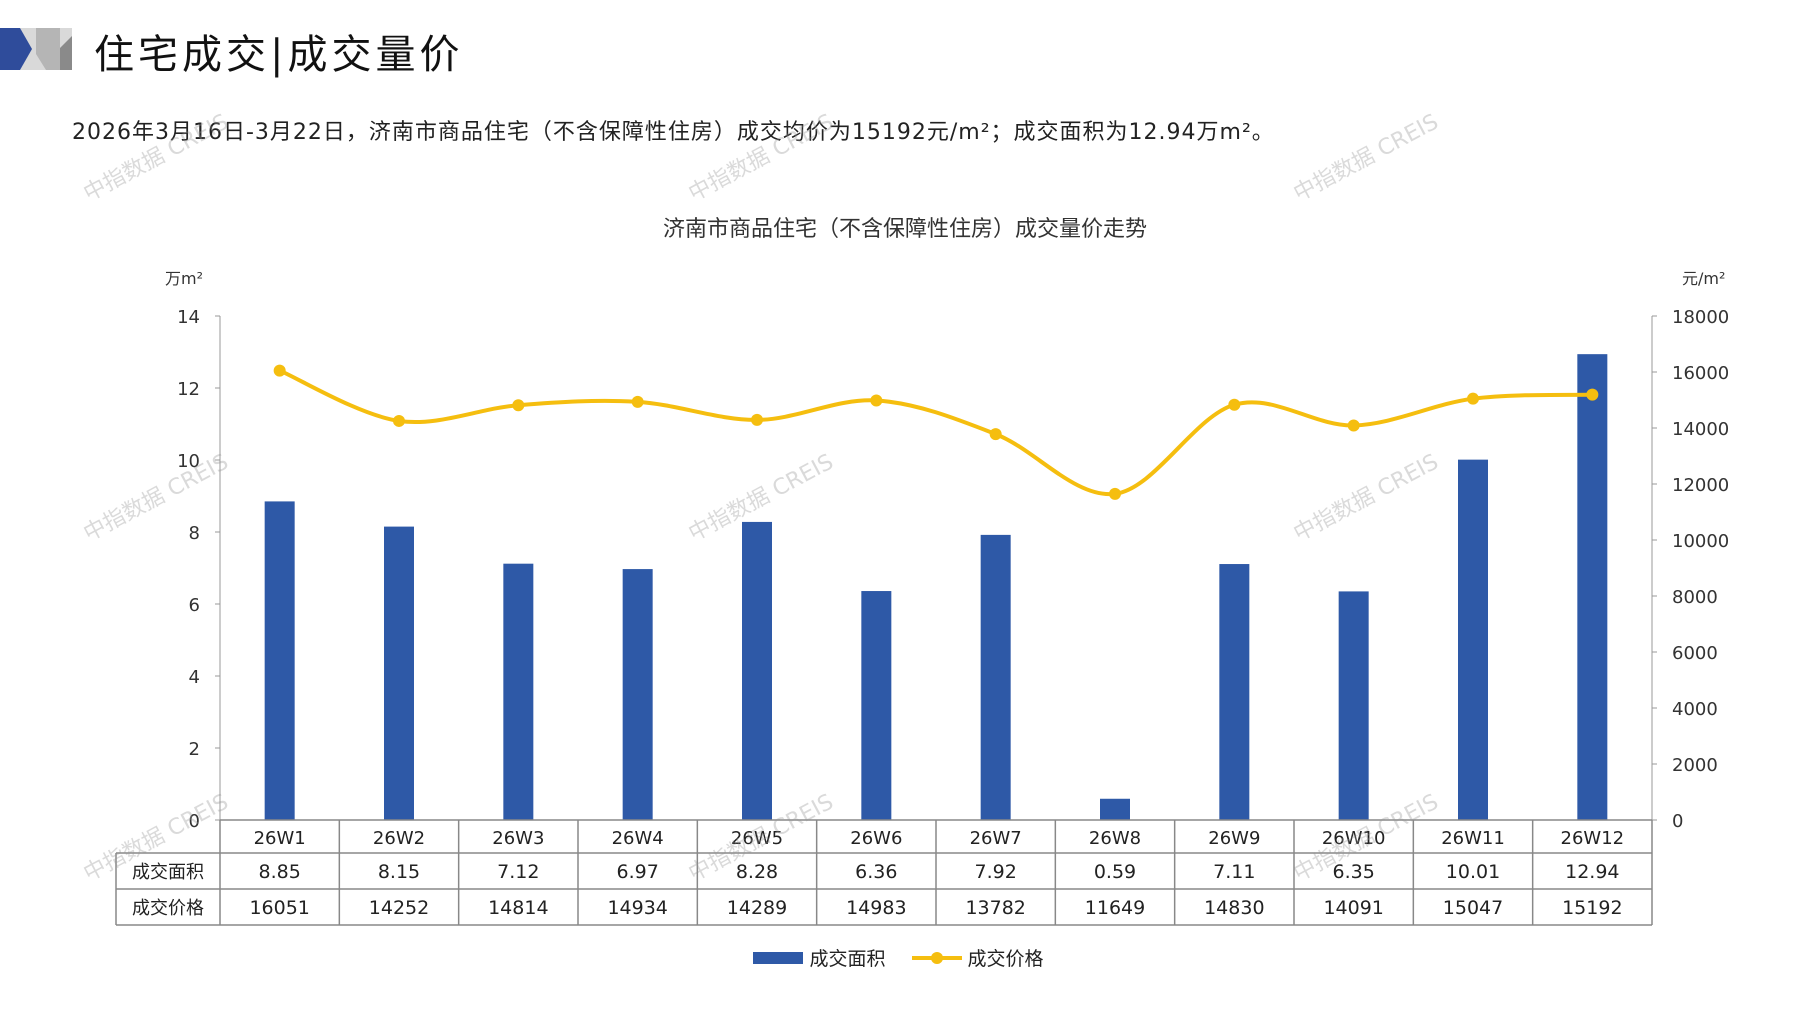  What do you see at coordinates (1473, 908) in the screenshot?
I see `table-cell-price: 15047` at bounding box center [1473, 908].